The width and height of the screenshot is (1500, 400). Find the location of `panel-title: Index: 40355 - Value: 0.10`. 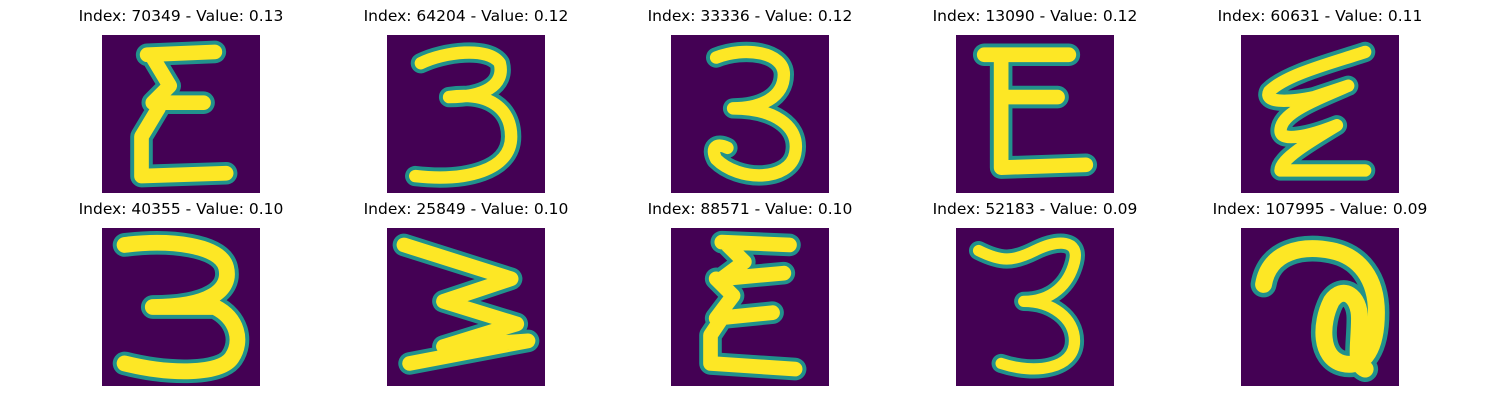

panel-title: Index: 40355 - Value: 0.10 is located at coordinates (181, 209).